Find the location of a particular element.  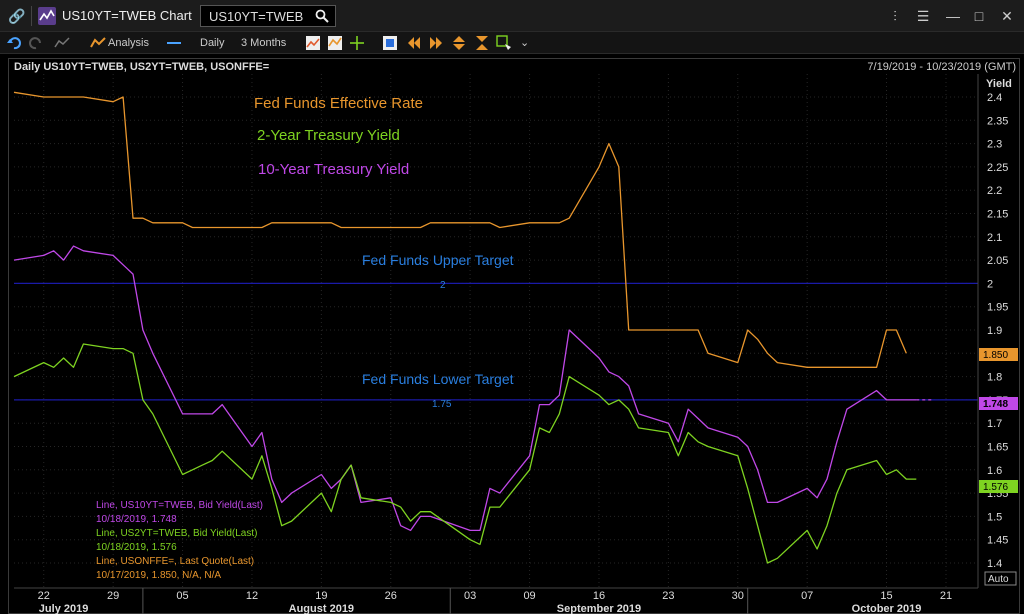

legend-bottom-2yr-line1: Line, US2YT=TWEB, Bid Yield(Last) is located at coordinates (176, 533).